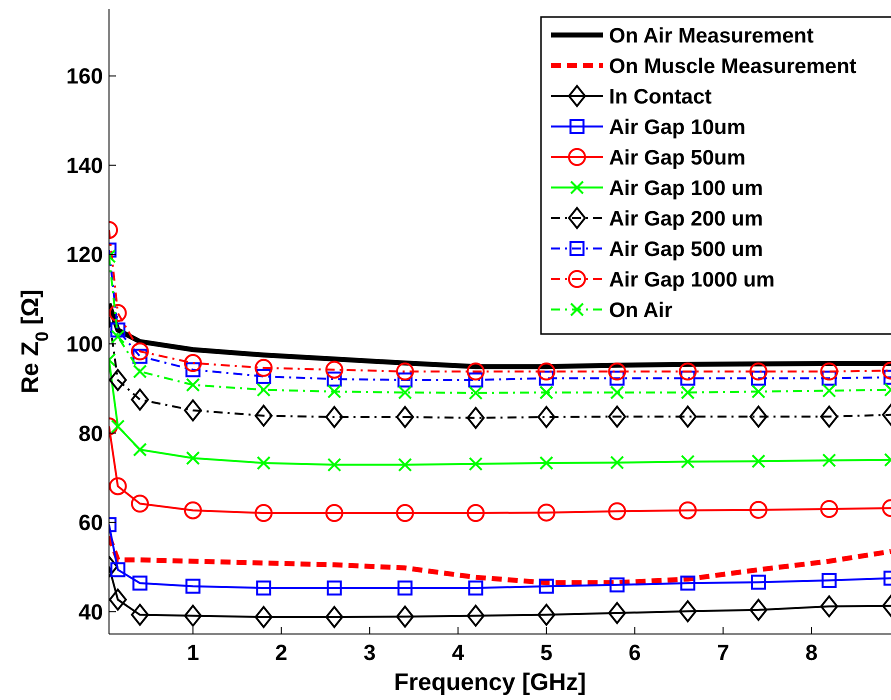 Image resolution: width=891 pixels, height=700 pixels. What do you see at coordinates (84, 344) in the screenshot?
I see `y-tick-label: 100` at bounding box center [84, 344].